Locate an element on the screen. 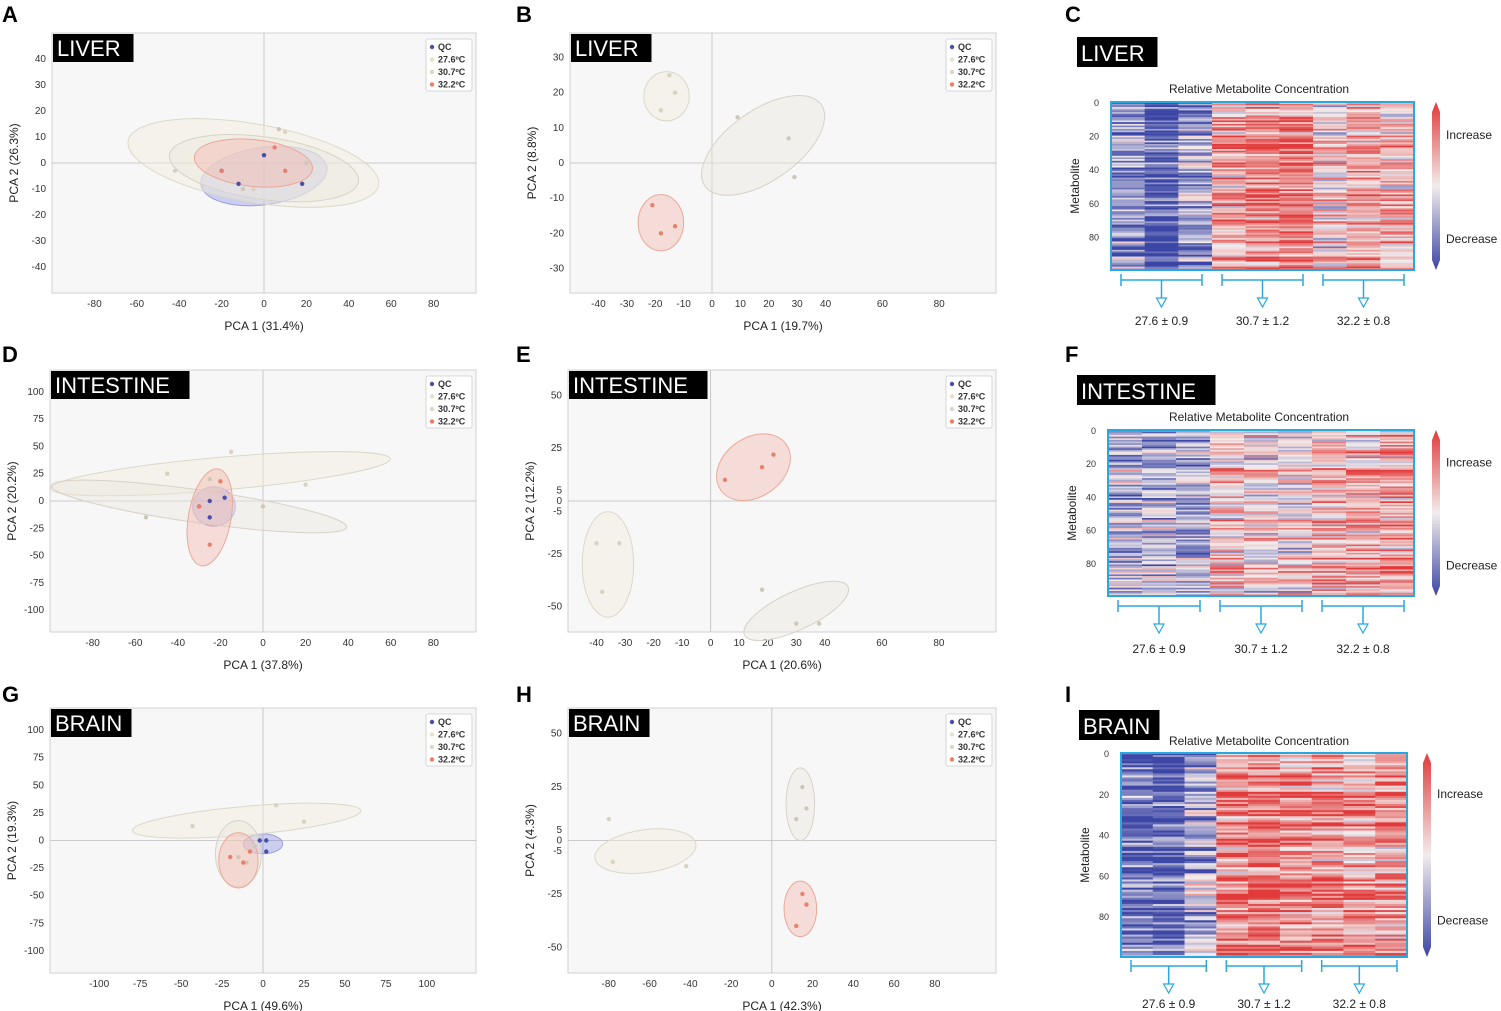 The width and height of the screenshot is (1501, 1011). data-point-307C is located at coordinates (802, 787).